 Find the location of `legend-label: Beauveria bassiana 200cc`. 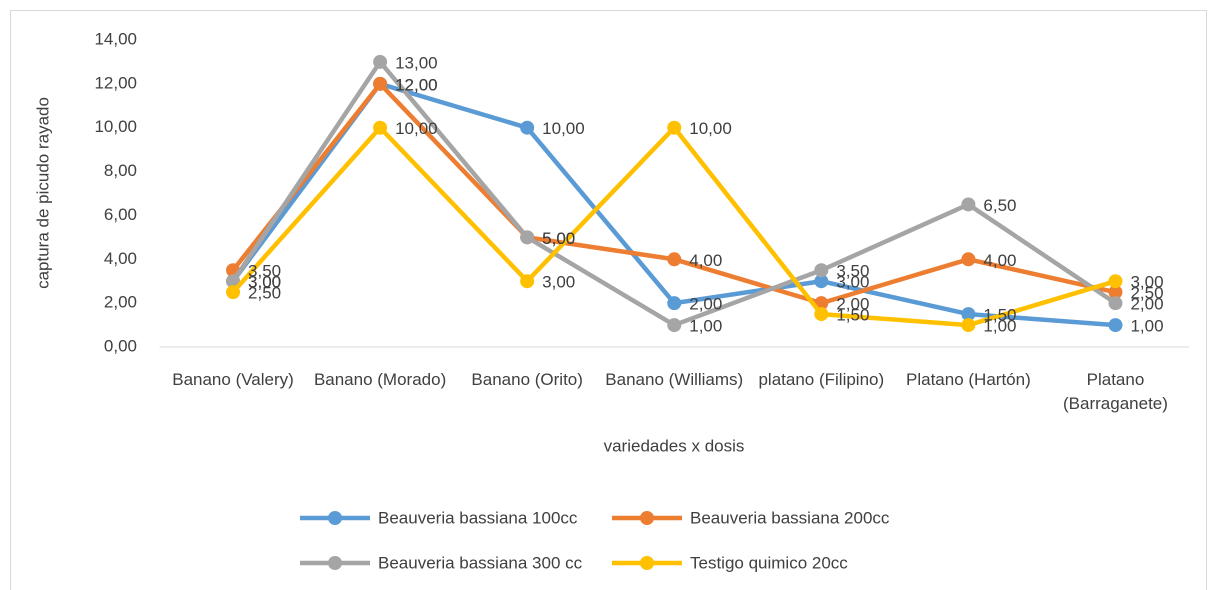

legend-label: Beauveria bassiana 200cc is located at coordinates (790, 517).